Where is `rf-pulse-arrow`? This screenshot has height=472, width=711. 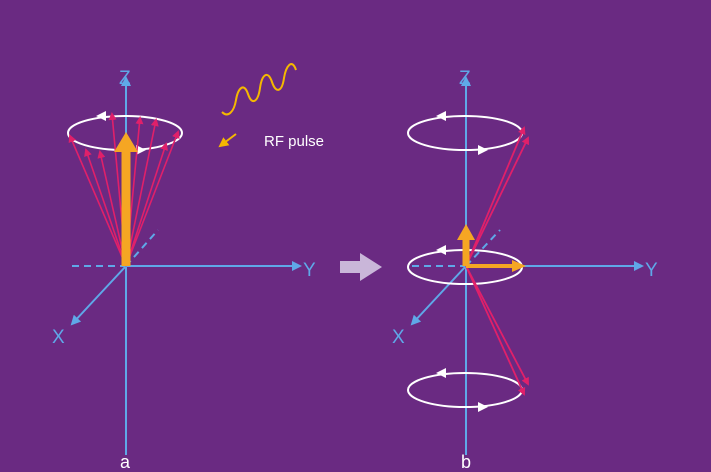
rf-pulse-arrow is located at coordinates (227, 140).